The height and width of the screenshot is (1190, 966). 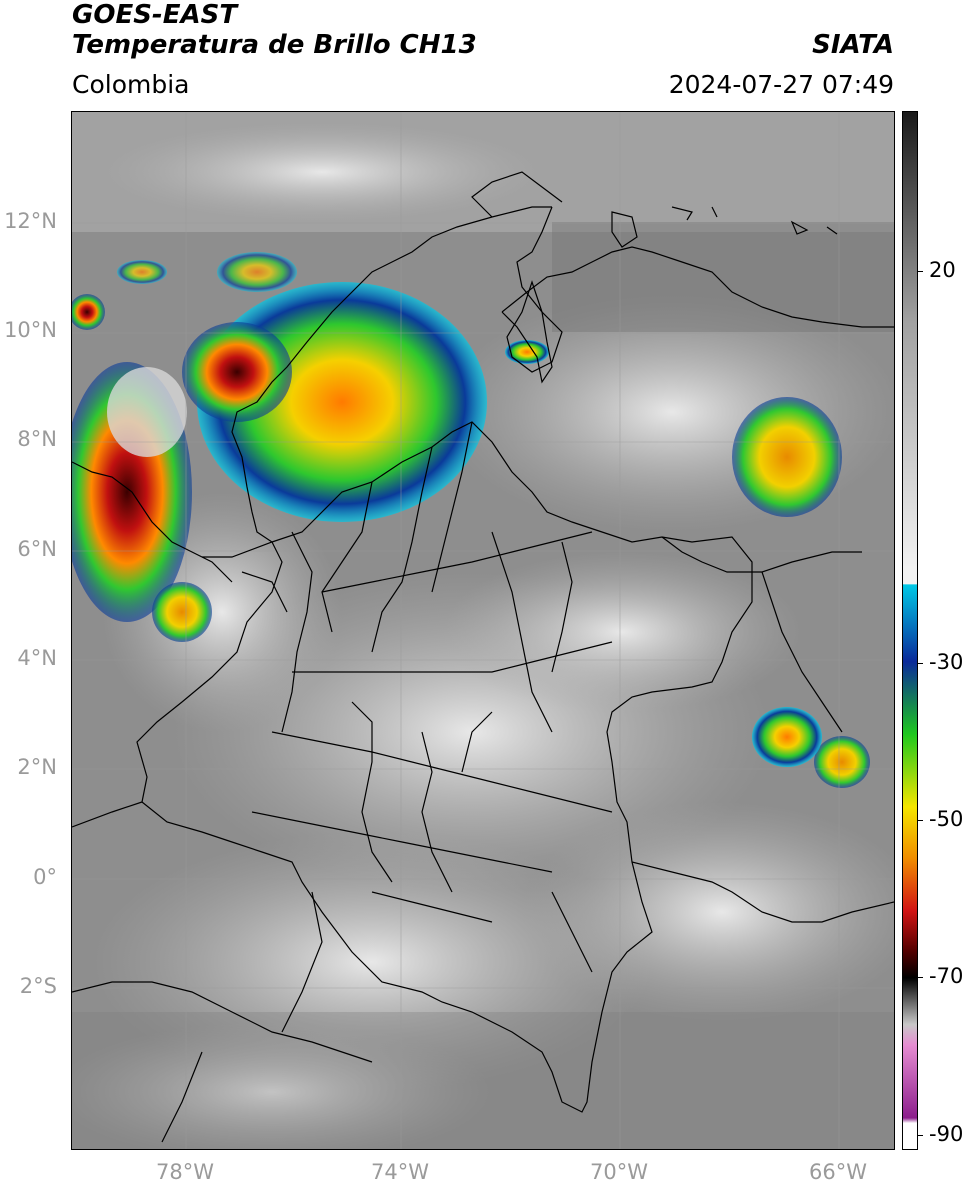 What do you see at coordinates (853, 45) in the screenshot?
I see `source-label: SIATA` at bounding box center [853, 45].